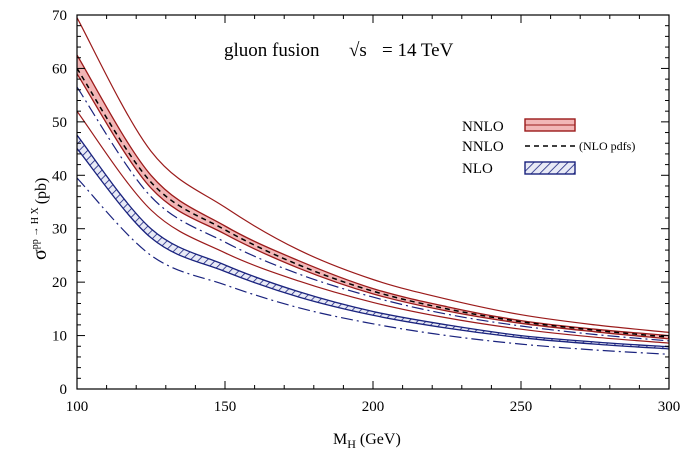 This screenshot has width=686, height=455. I want to click on y-tick-label: 20, so click(59, 283).